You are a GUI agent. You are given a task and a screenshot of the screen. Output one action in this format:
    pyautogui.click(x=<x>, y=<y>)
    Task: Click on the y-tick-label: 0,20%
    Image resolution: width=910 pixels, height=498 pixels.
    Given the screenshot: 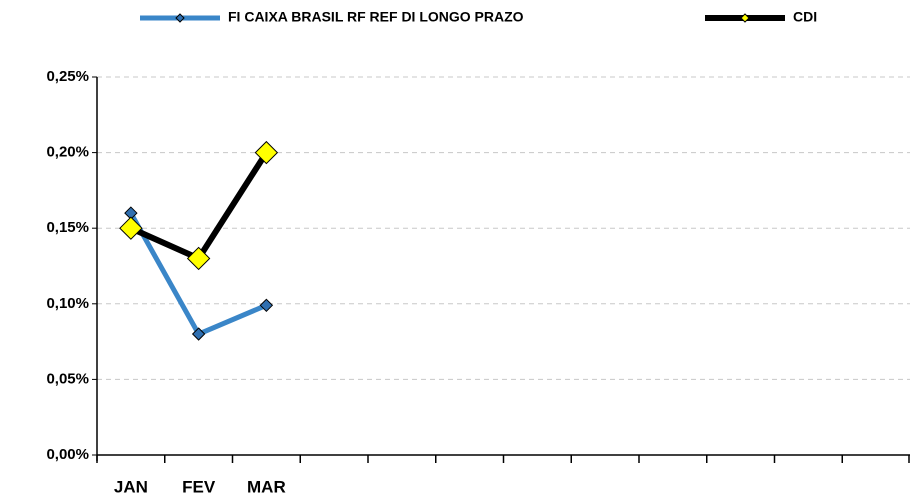 What is the action you would take?
    pyautogui.click(x=67, y=152)
    